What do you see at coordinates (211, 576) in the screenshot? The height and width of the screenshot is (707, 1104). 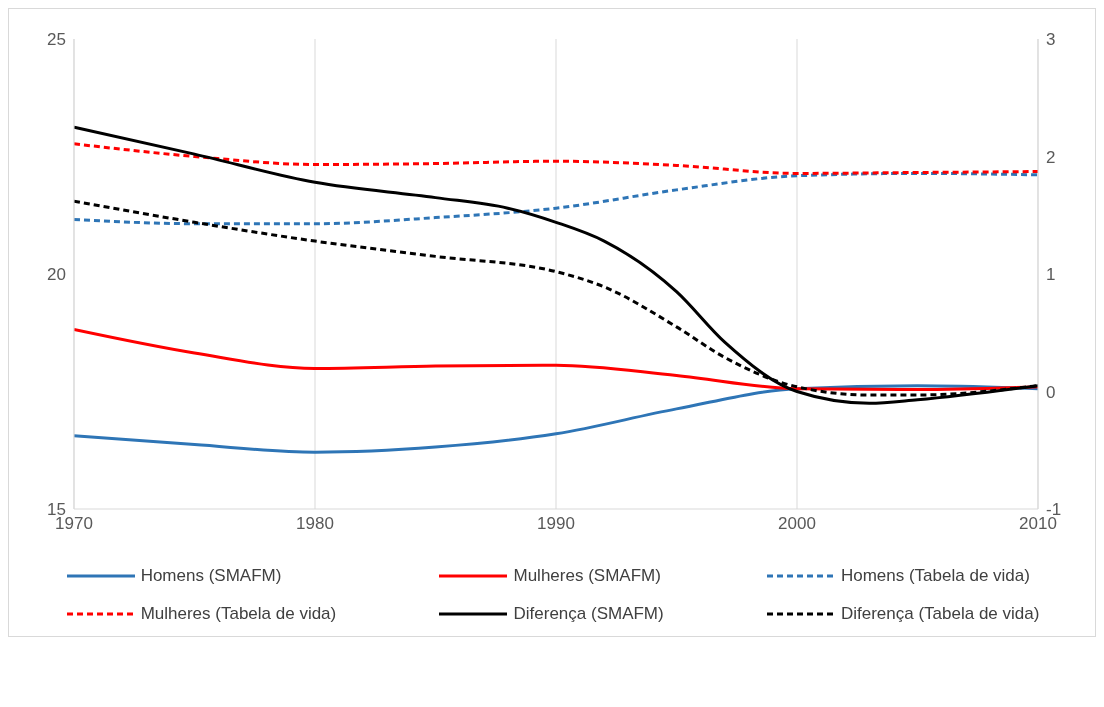 I see `legend-label: Homens (SMAFM)` at bounding box center [211, 576].